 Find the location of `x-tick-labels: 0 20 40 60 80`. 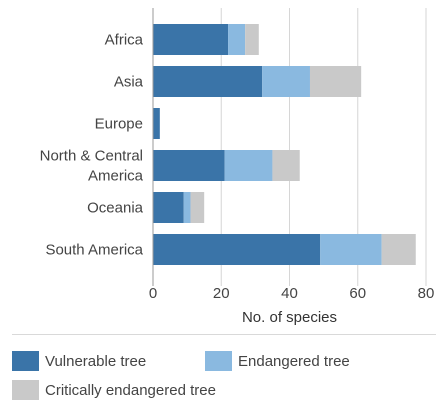

x-tick-labels: 0 20 40 60 80 is located at coordinates (292, 293).